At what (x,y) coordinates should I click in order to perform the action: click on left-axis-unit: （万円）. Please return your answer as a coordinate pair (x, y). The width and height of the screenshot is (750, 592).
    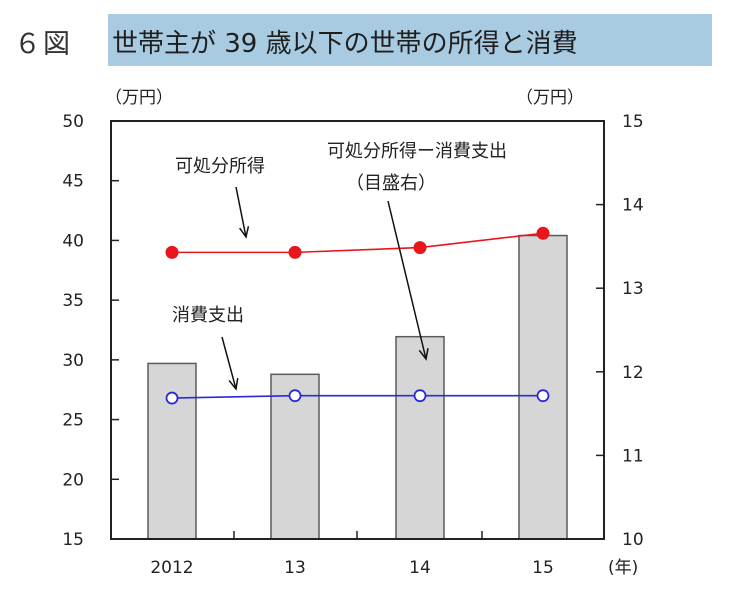
    Looking at the image, I should click on (139, 98).